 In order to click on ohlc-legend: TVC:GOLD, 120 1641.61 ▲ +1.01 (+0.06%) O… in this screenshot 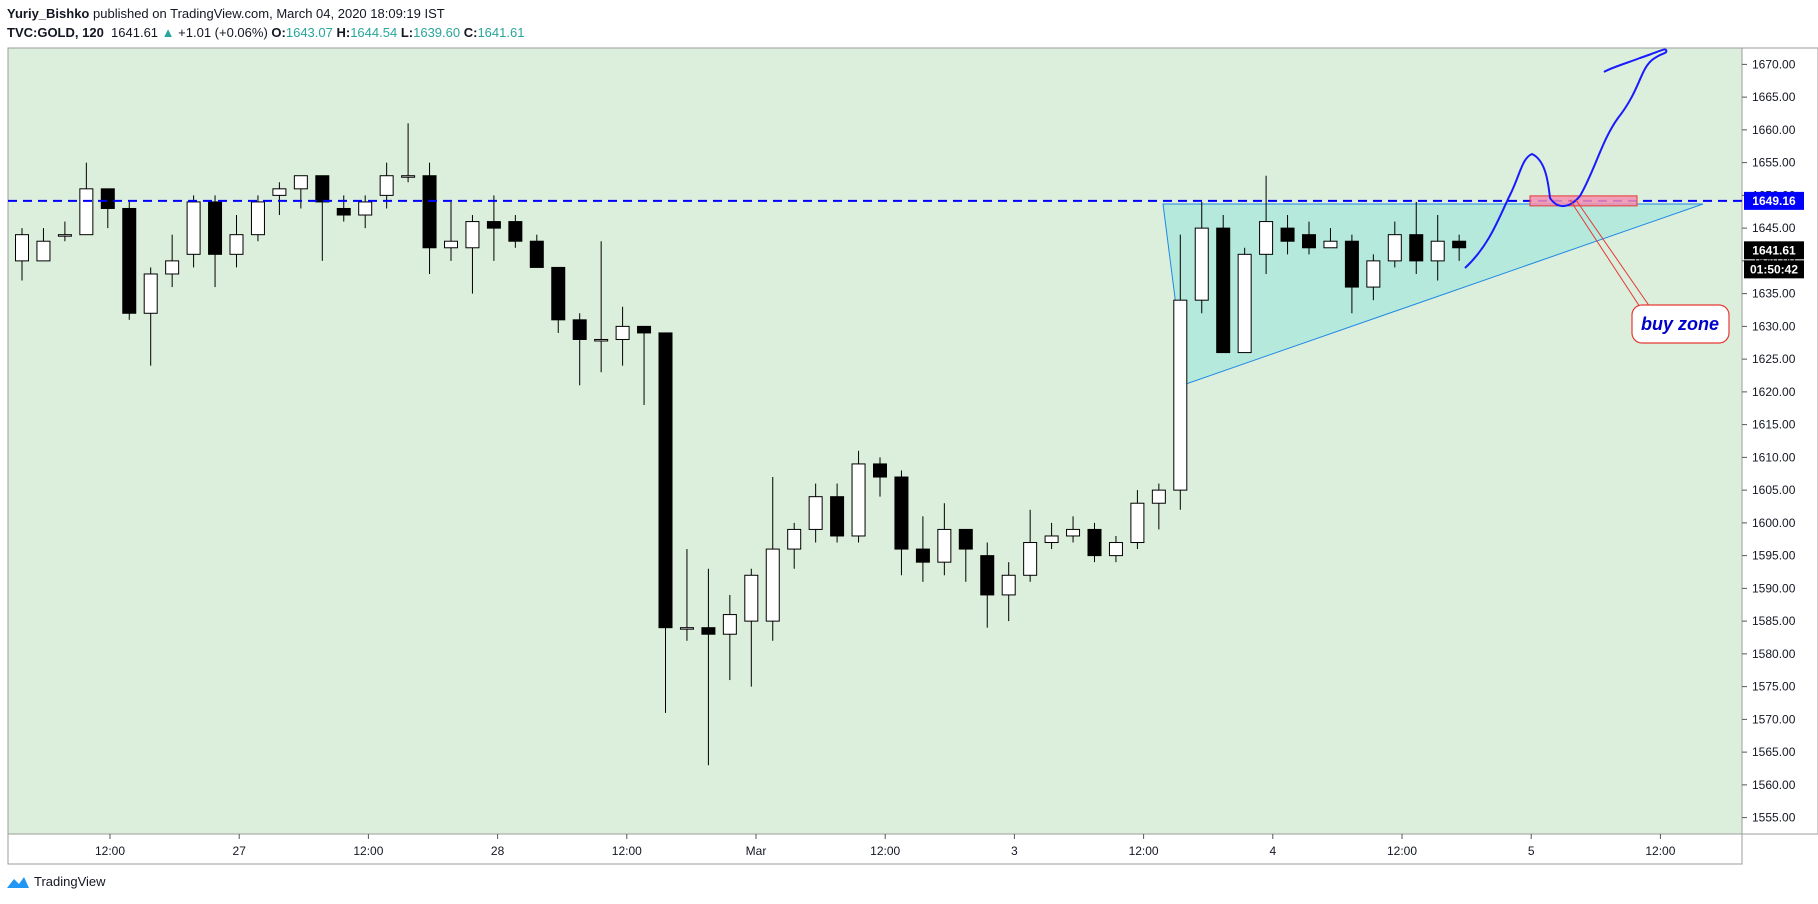, I will do `click(265, 32)`.